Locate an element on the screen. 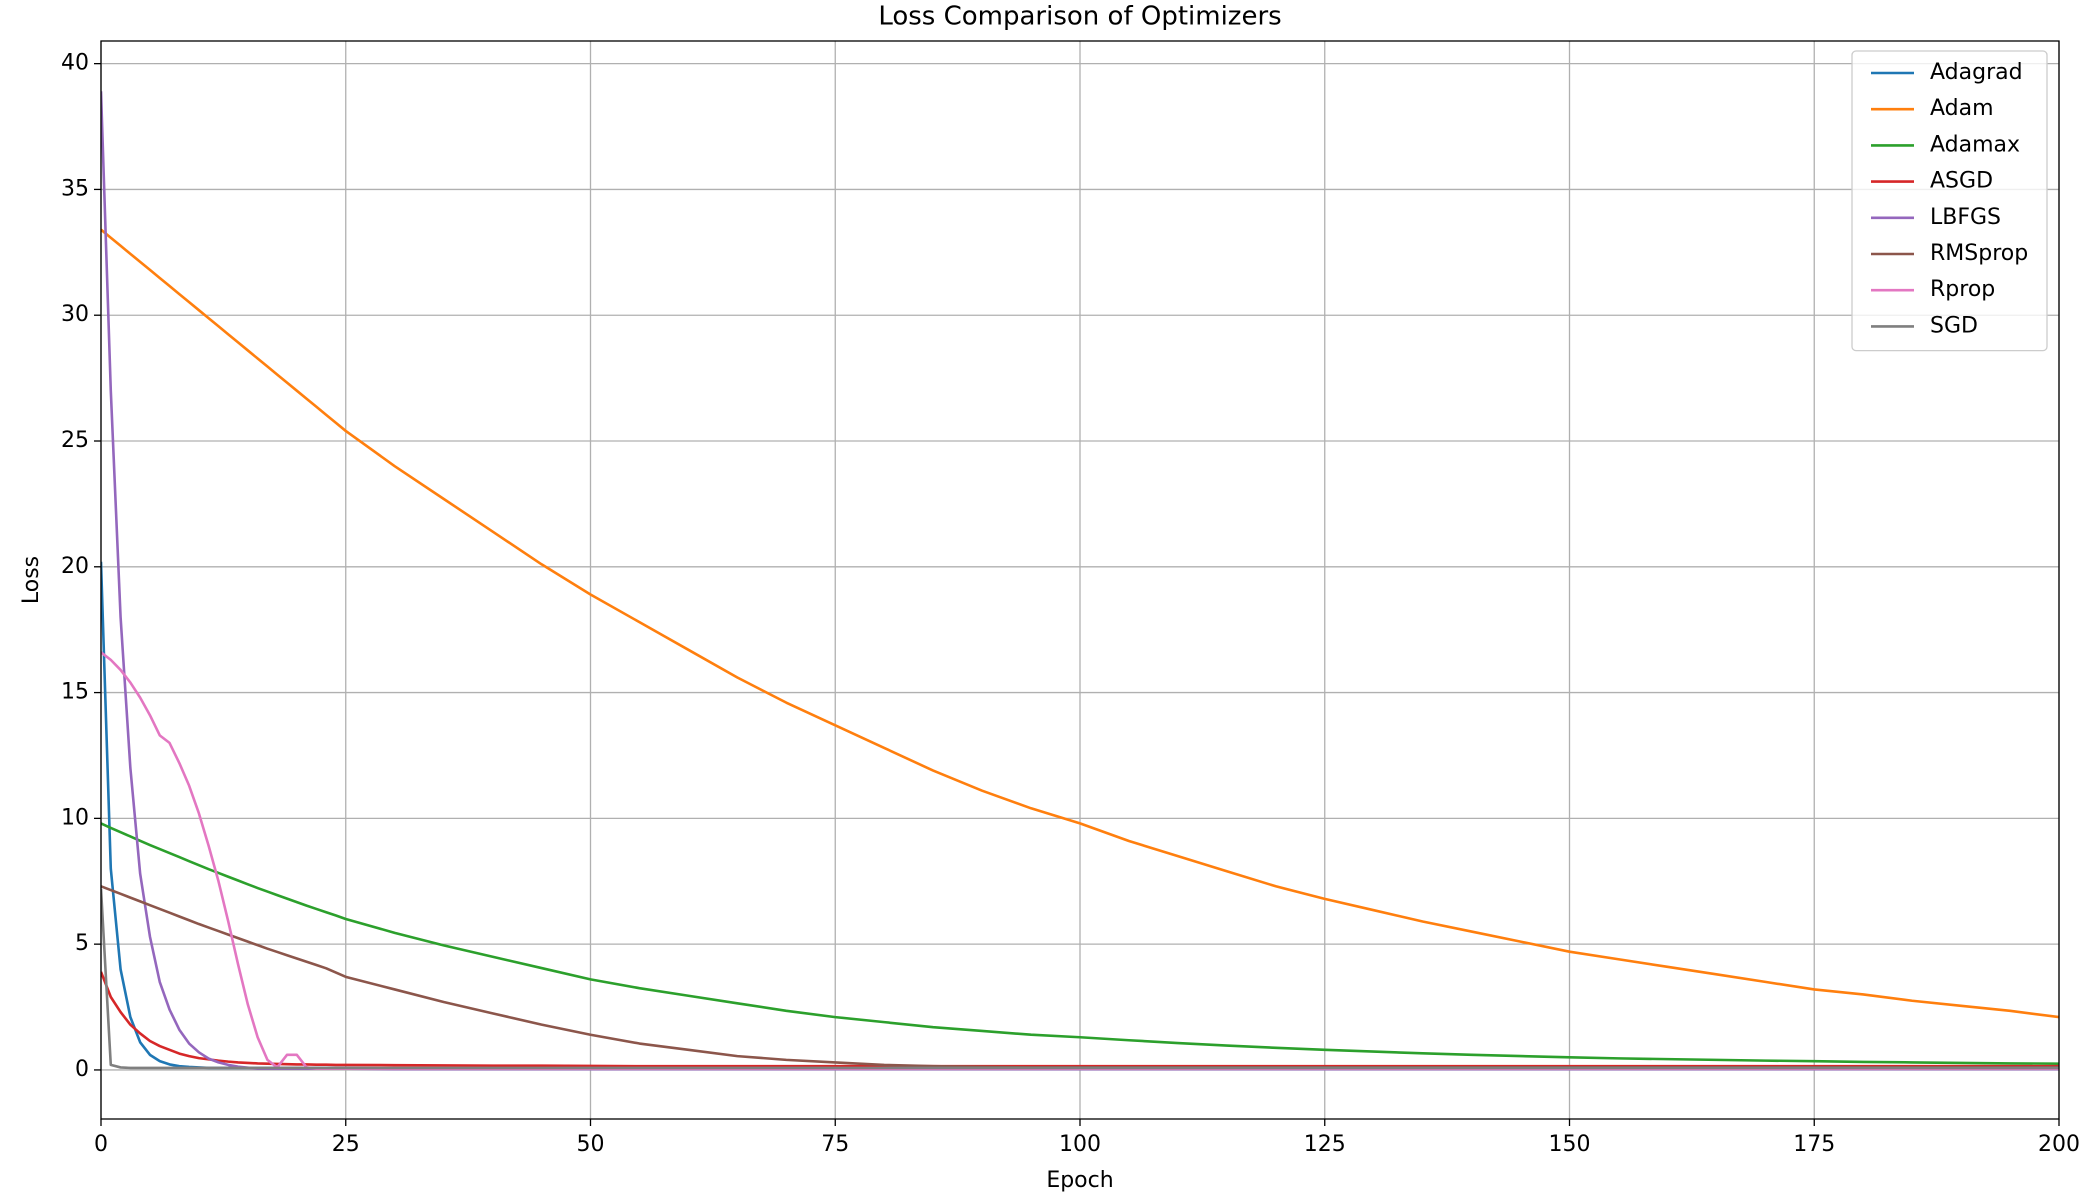  series-line is located at coordinates (1080, 979).